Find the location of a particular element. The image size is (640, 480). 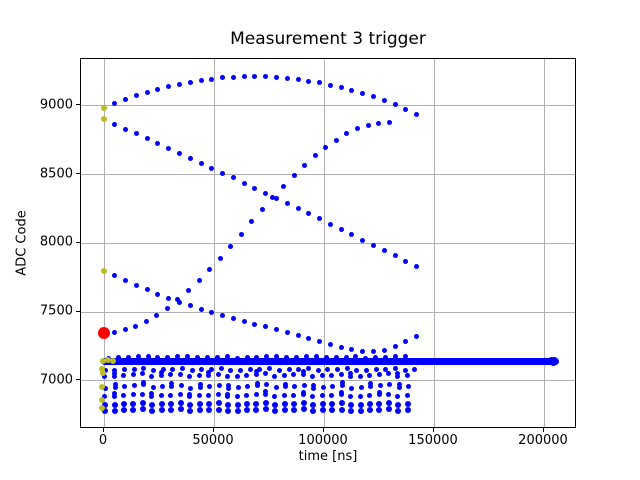

y-axis-label: ADC Code is located at coordinates (22, 243).